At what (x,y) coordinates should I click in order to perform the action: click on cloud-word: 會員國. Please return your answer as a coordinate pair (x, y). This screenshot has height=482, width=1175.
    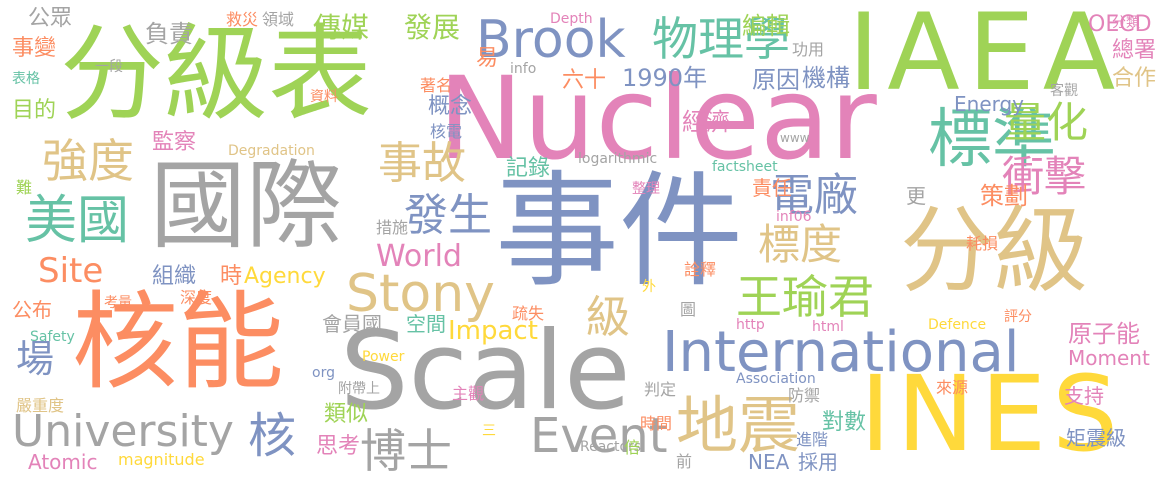
    Looking at the image, I should click on (352, 324).